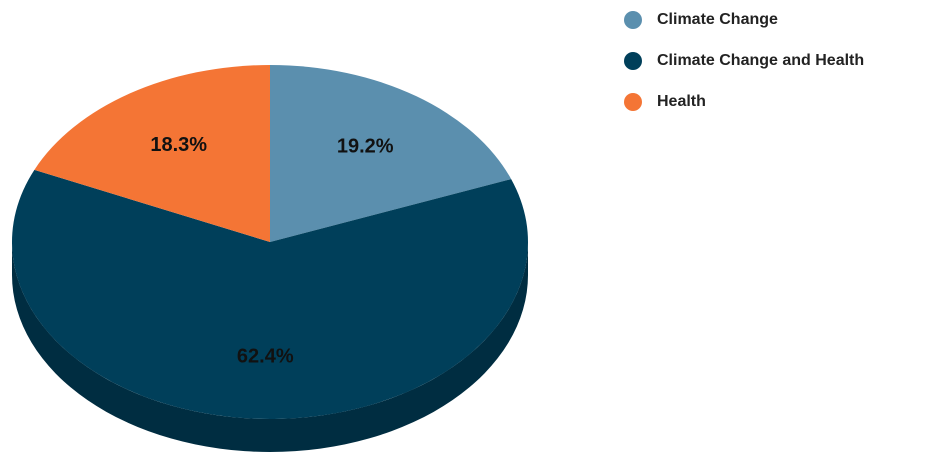 The height and width of the screenshot is (453, 927). Describe the element at coordinates (365, 147) in the screenshot. I see `data-label: 19.2%` at that location.